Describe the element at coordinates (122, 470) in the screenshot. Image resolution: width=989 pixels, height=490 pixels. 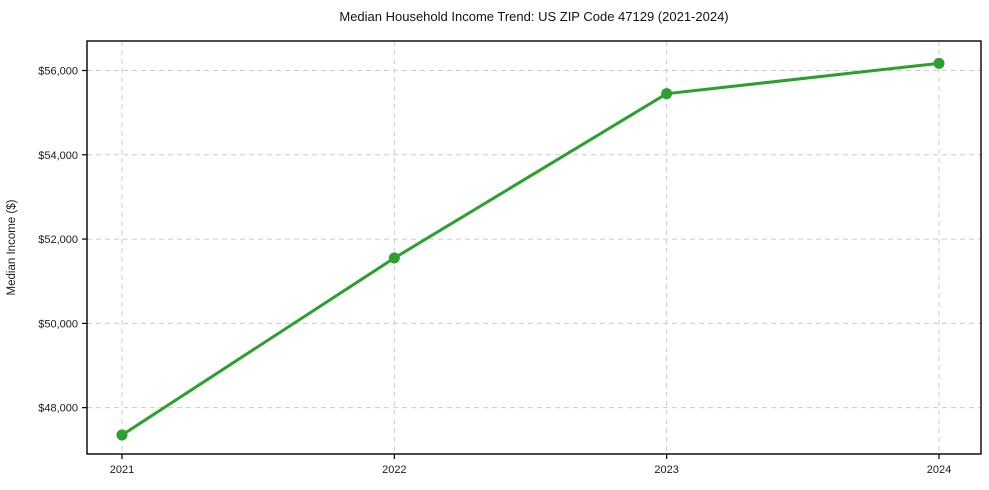
I see `x-tick-label: 2021` at that location.